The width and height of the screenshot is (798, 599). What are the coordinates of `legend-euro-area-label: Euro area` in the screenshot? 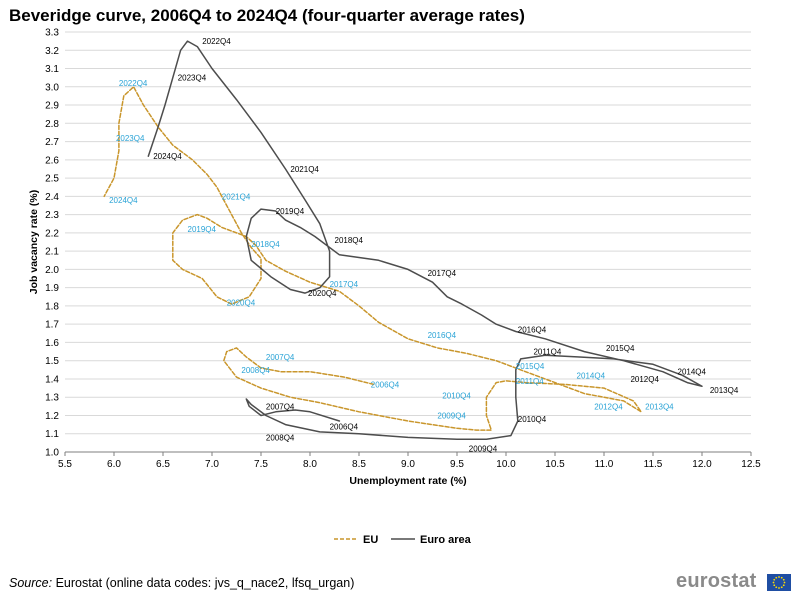 It's located at (446, 540).